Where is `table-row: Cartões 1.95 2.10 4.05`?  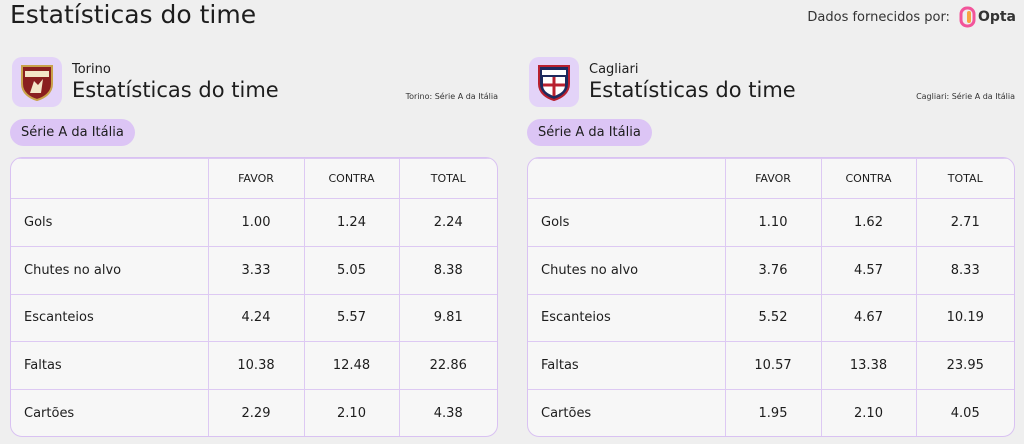 table-row: Cartões 1.95 2.10 4.05 is located at coordinates (771, 412).